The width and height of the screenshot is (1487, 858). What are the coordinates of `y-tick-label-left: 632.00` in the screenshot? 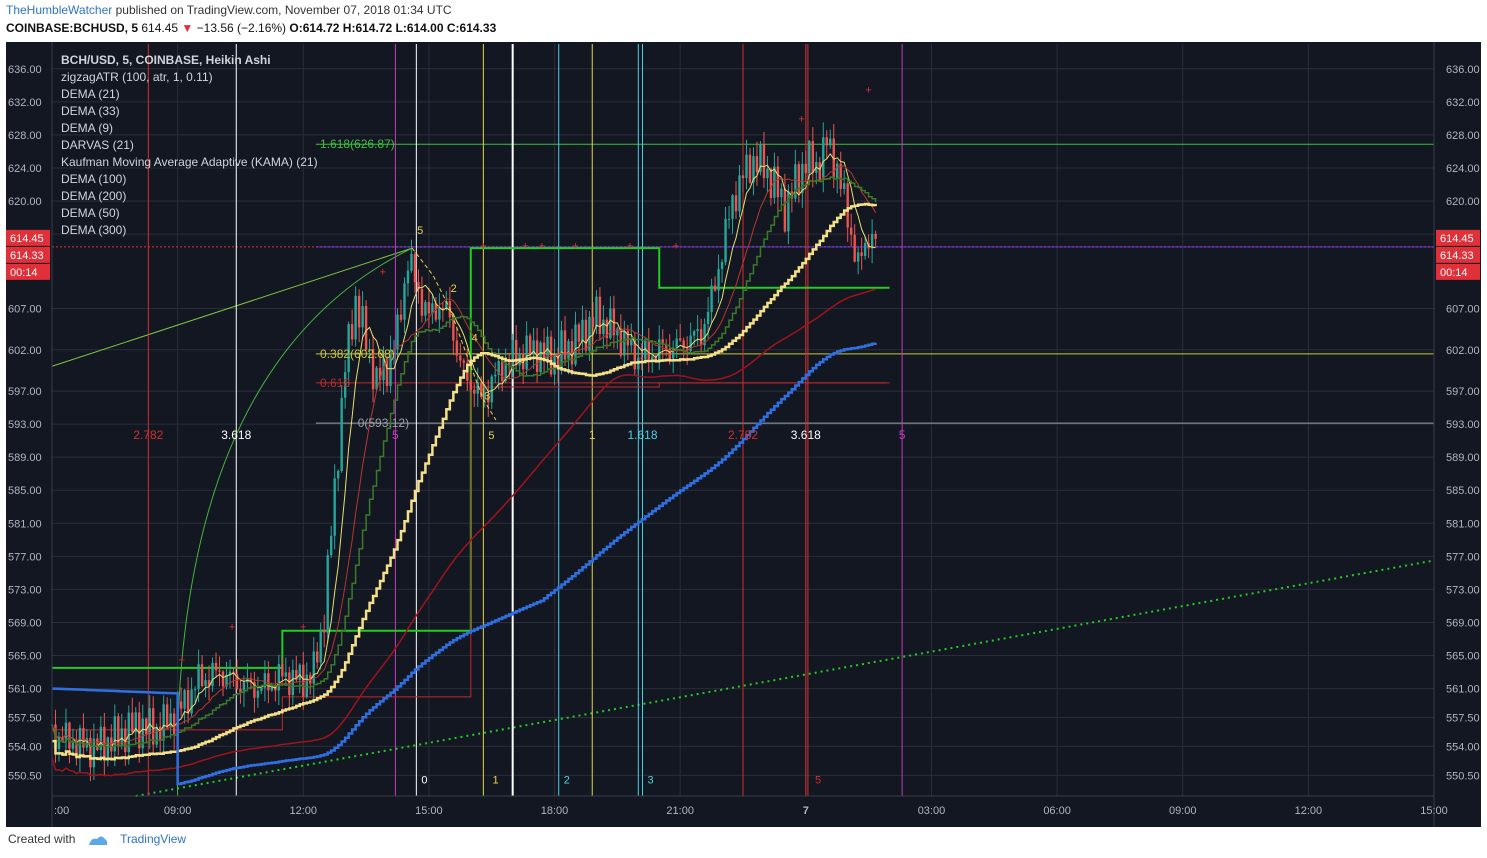 It's located at (25, 103).